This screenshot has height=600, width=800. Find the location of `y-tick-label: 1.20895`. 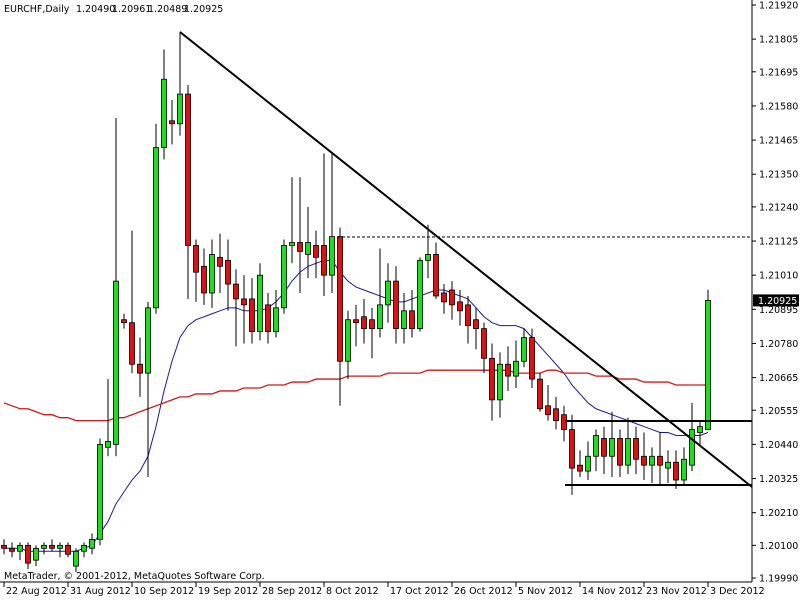

y-tick-label: 1.20895 is located at coordinates (778, 310).